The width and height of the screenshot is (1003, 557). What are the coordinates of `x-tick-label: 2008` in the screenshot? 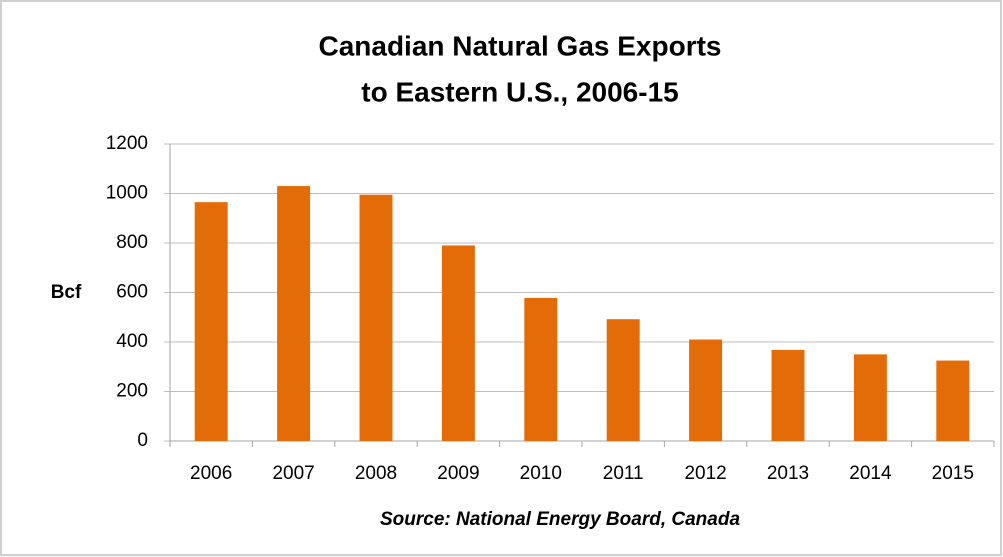 It's located at (376, 473).